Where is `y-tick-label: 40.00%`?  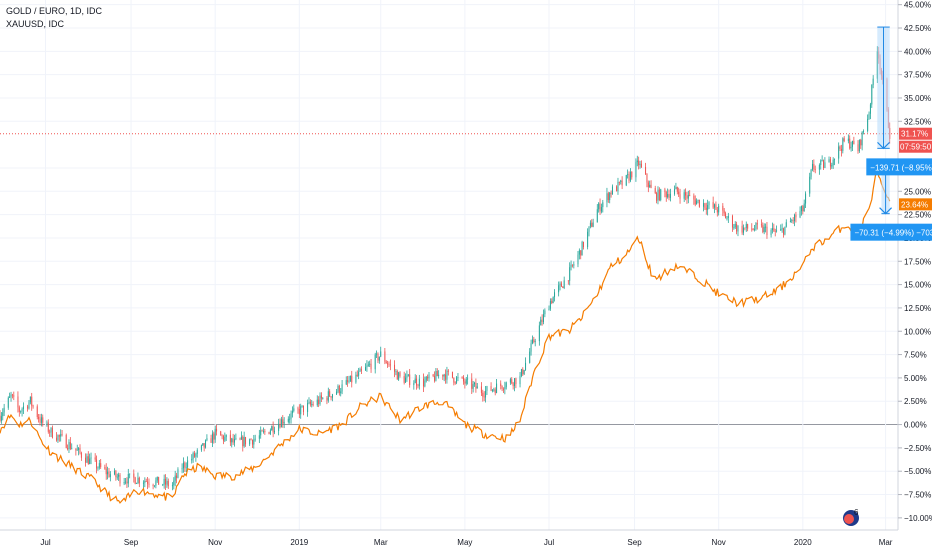
y-tick-label: 40.00% is located at coordinates (917, 51).